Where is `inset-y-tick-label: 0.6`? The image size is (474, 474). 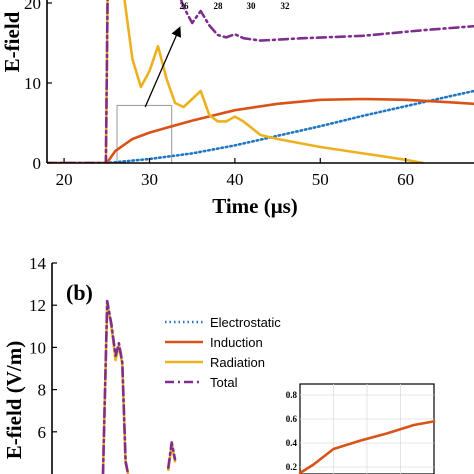 inset-y-tick-label: 0.6 is located at coordinates (292, 419).